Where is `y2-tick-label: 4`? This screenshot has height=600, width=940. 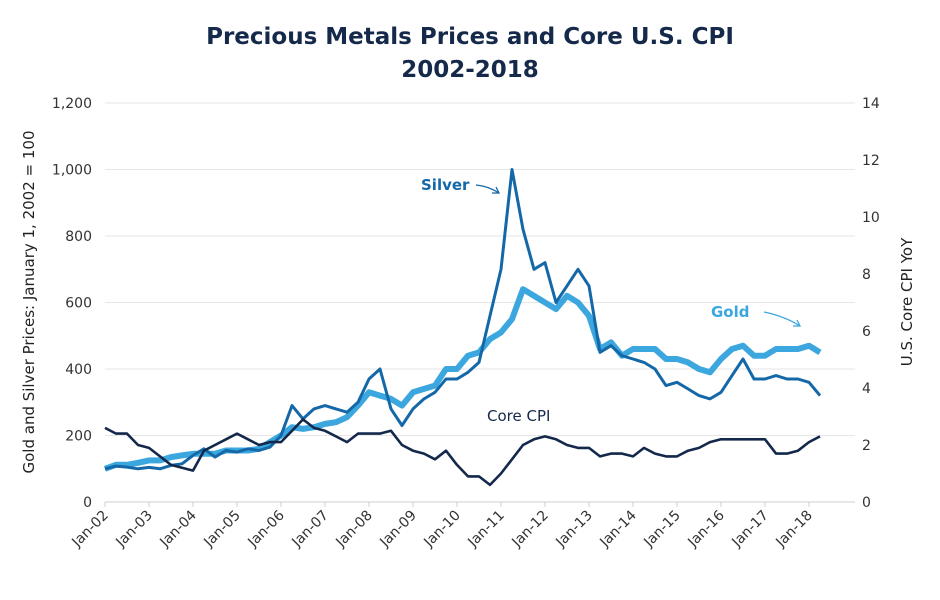 y2-tick-label: 4 is located at coordinates (866, 389).